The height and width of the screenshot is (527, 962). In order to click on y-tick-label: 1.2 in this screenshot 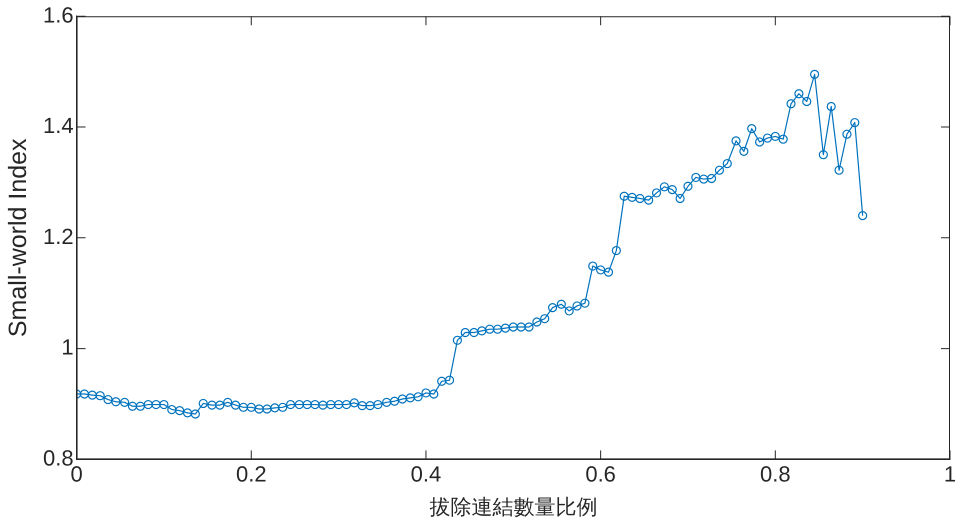, I will do `click(58, 236)`.